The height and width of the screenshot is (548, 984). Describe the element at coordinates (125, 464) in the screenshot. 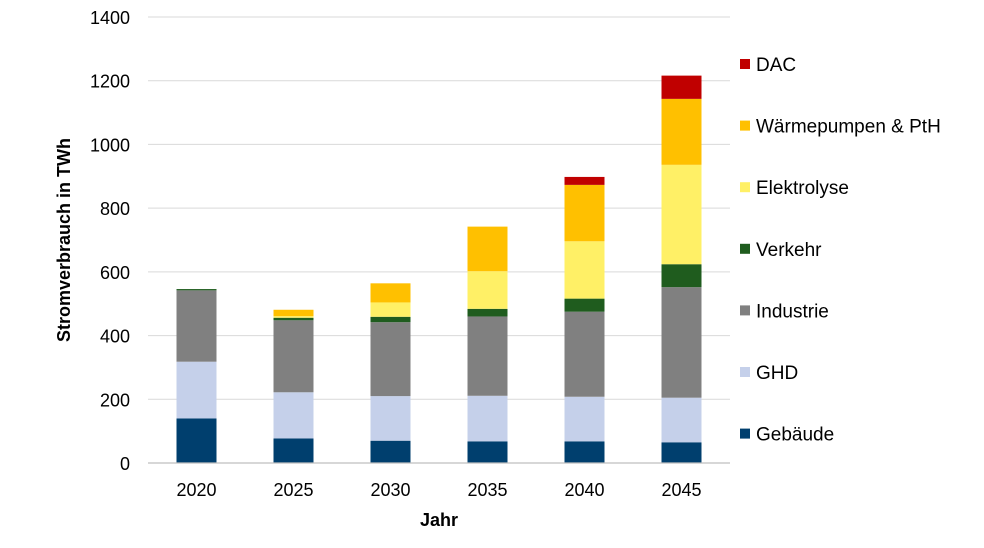

I see `y-tick-label: 0` at that location.